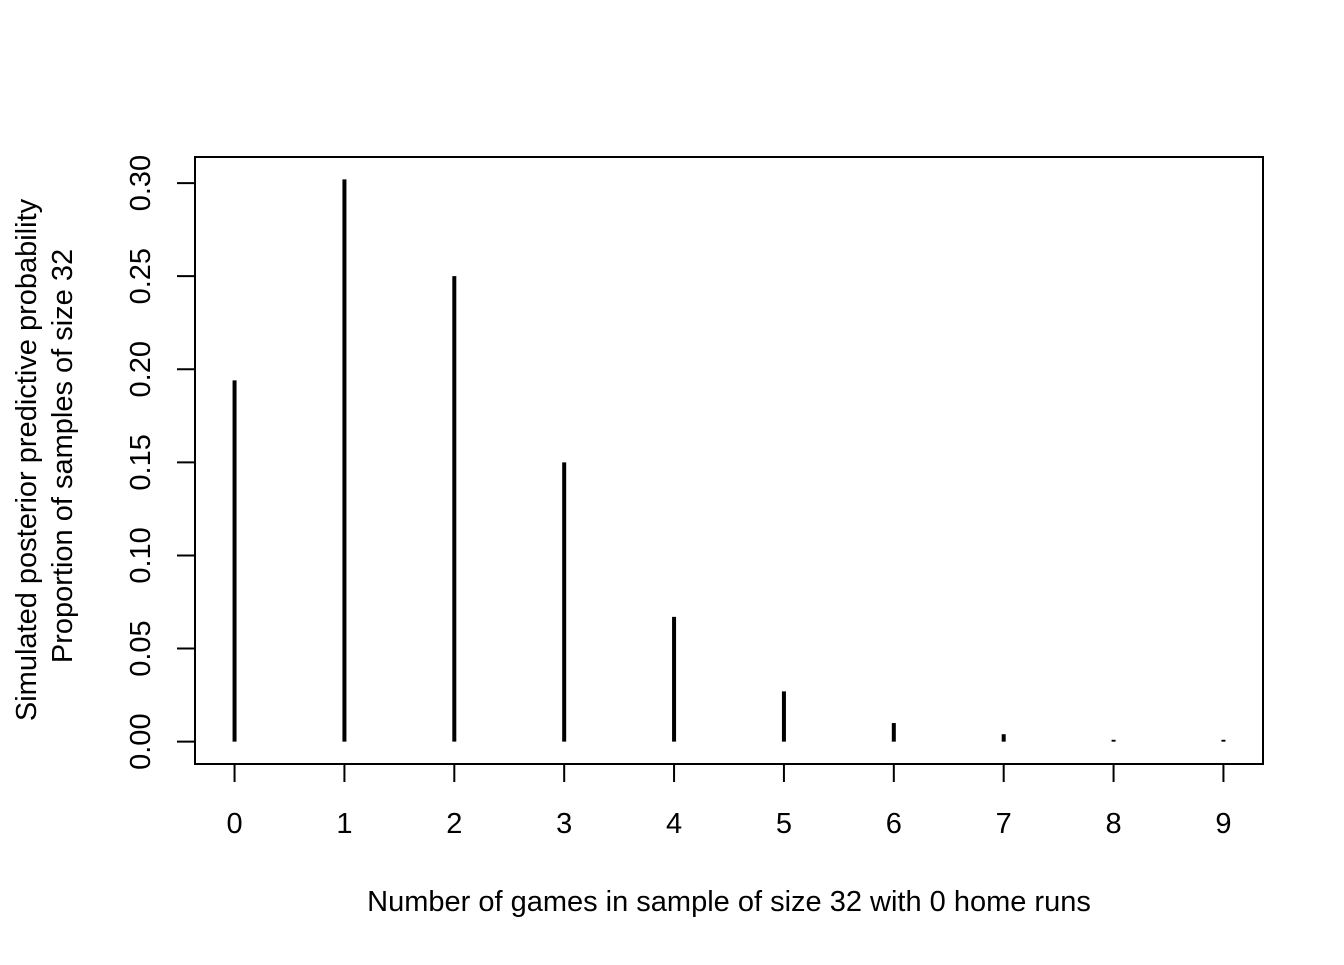 Image resolution: width=1344 pixels, height=965 pixels. Describe the element at coordinates (344, 824) in the screenshot. I see `x-tick-label: 1` at that location.